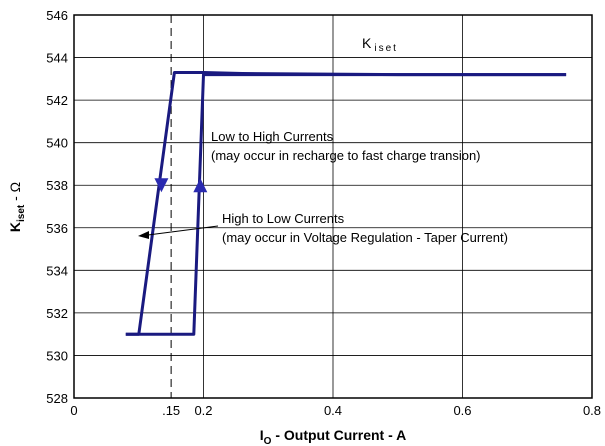 Image resolution: width=605 pixels, height=446 pixels. Describe the element at coordinates (200, 185) in the screenshot. I see `direction-arrow-up` at that location.